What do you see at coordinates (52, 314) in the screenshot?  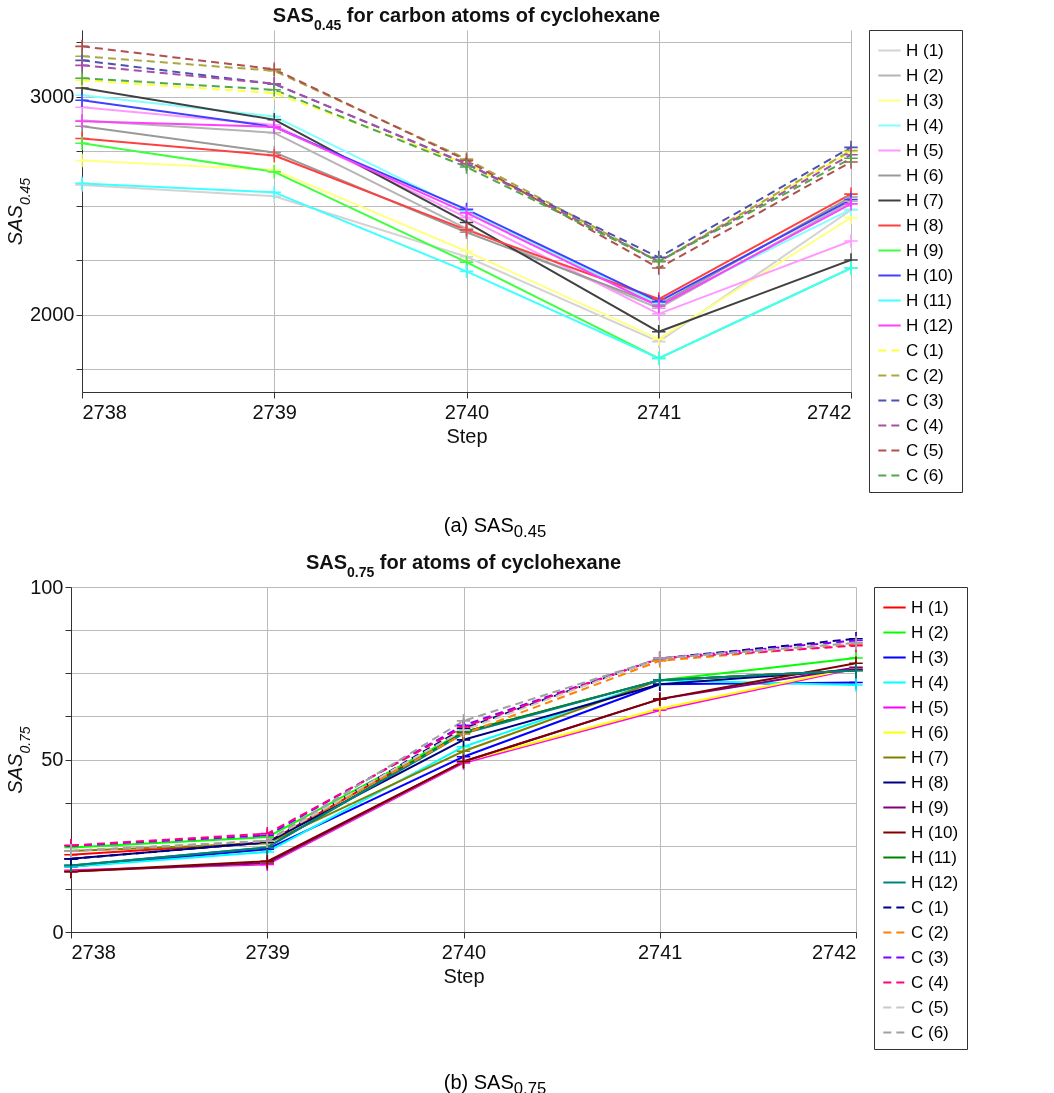 I see `y-tick-label: 2000` at bounding box center [52, 314].